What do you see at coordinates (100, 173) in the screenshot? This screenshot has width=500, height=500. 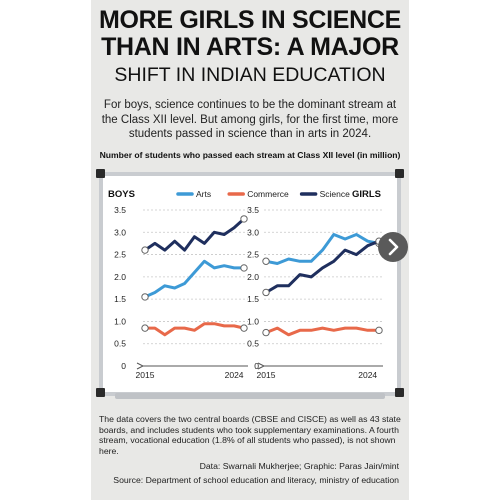 I see `board-corner-top-left` at bounding box center [100, 173].